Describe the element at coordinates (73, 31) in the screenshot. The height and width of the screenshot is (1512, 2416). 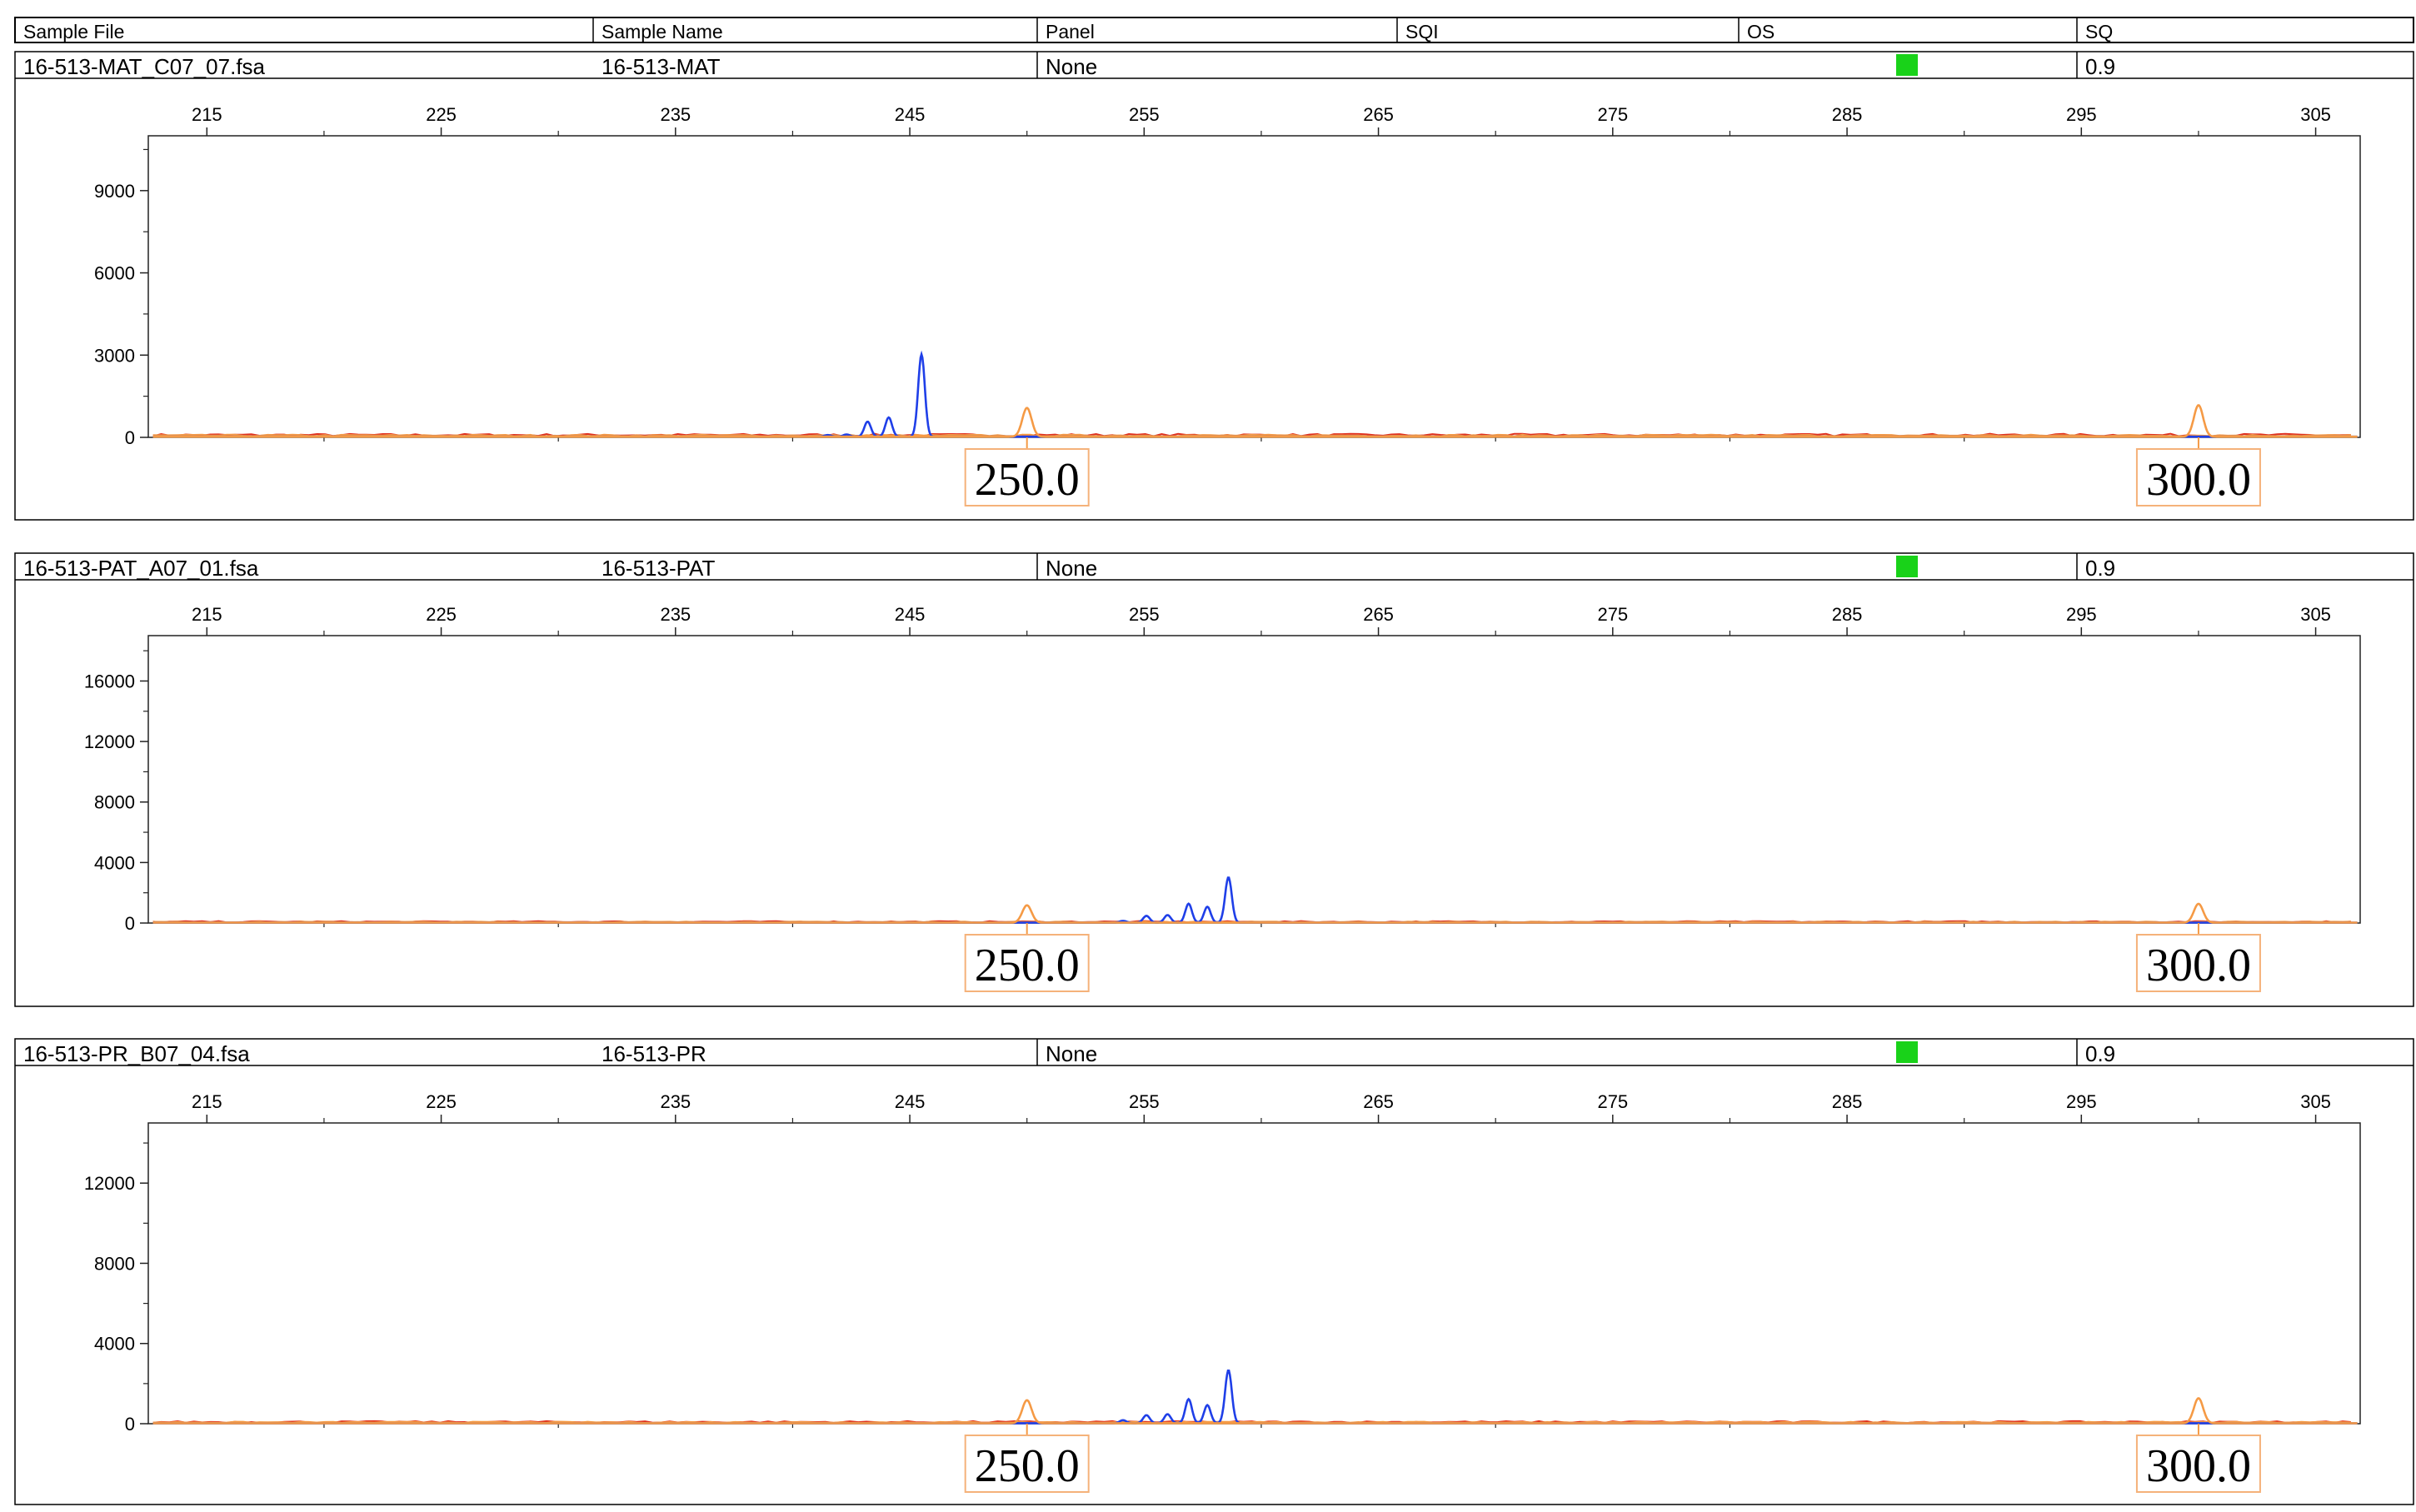
I see `column-header-sample-file: Sample File` at that location.